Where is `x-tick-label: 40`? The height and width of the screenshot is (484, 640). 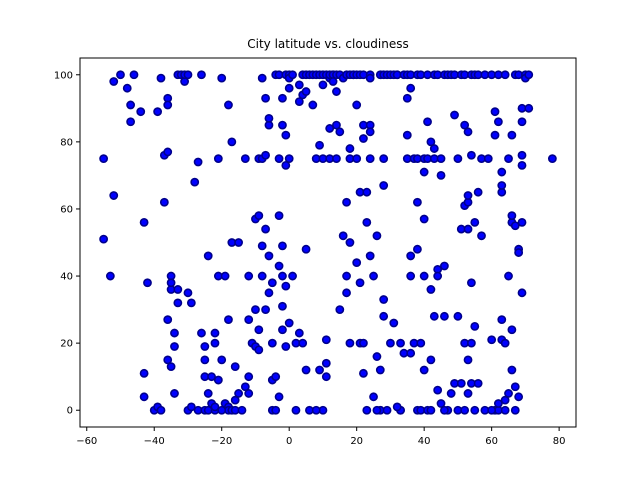 x-tick-label: 40 is located at coordinates (424, 441).